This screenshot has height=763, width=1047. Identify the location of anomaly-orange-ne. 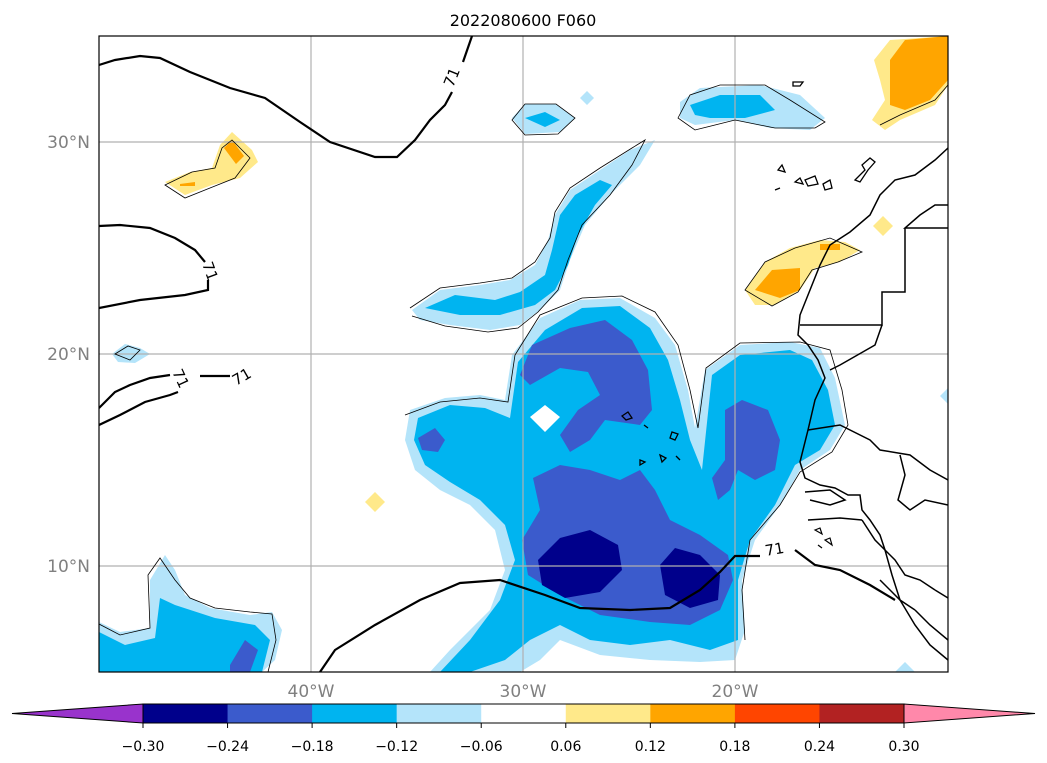
(919, 73).